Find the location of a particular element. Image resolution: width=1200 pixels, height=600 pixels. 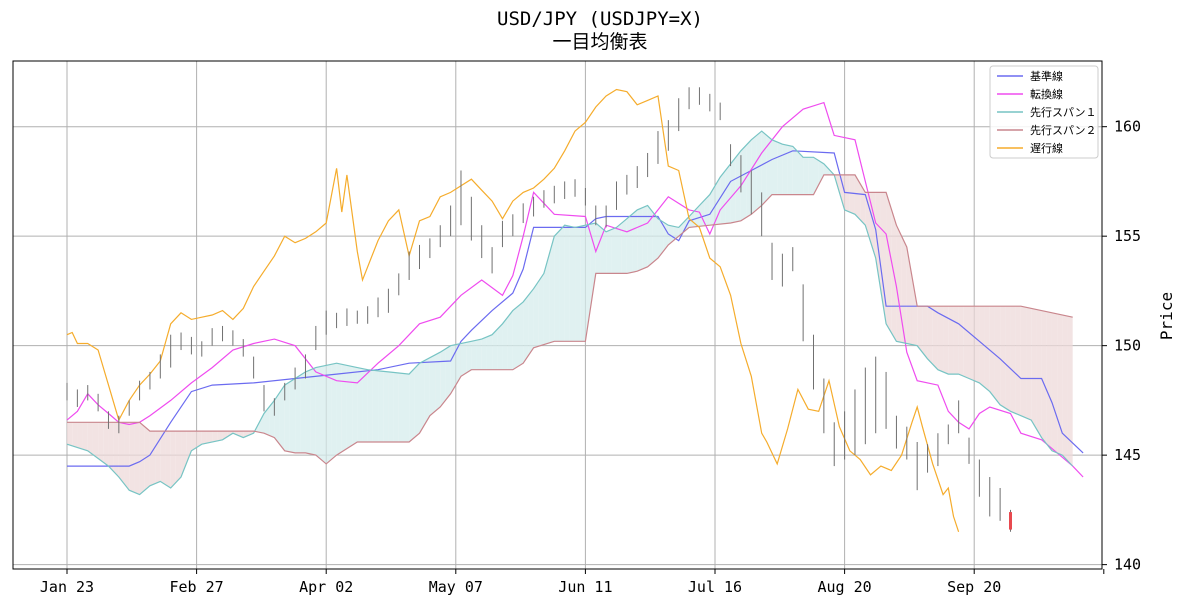

chart-subtitle: 一目均衡表 is located at coordinates (600, 42).